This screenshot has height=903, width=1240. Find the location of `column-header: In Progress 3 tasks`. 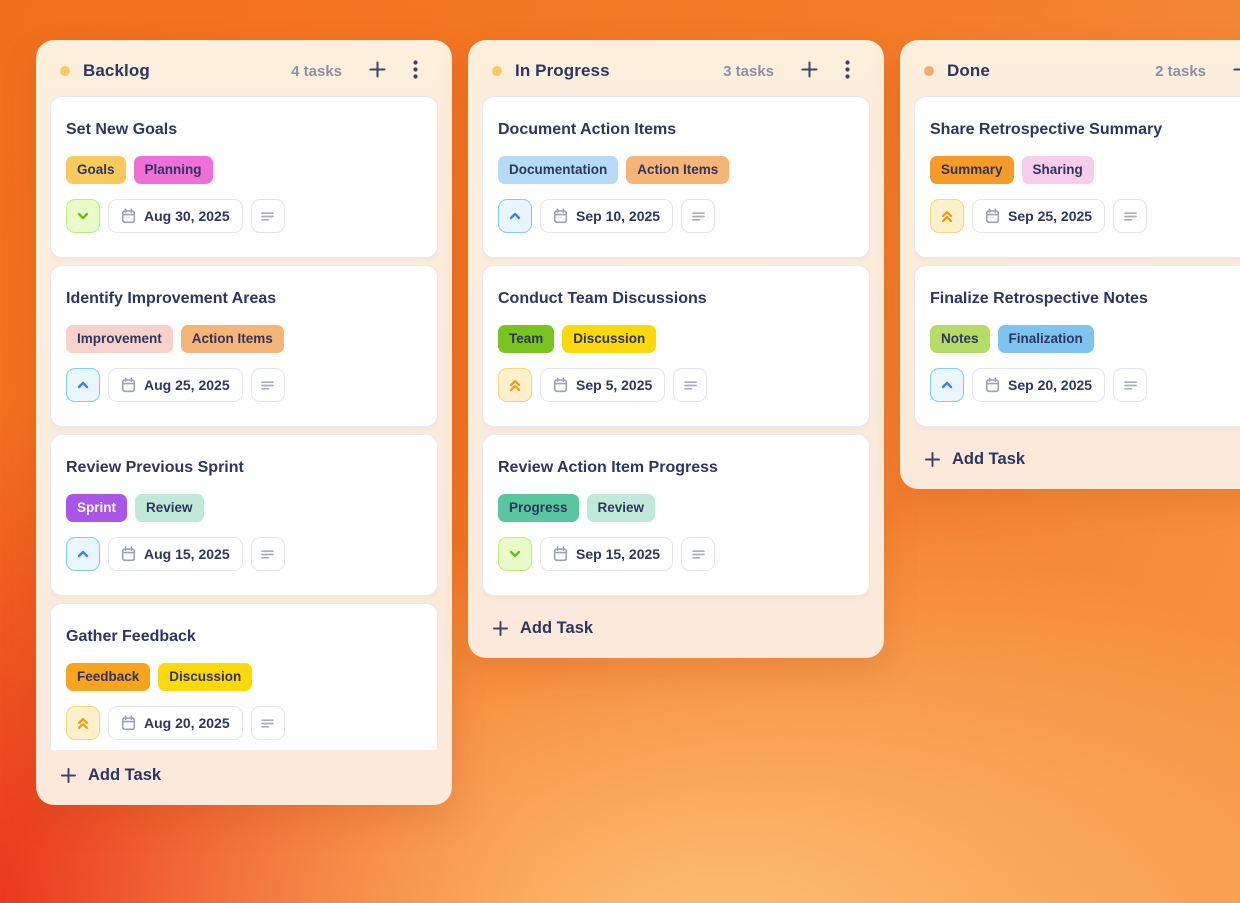

column-header: In Progress 3 tasks is located at coordinates (676, 74).